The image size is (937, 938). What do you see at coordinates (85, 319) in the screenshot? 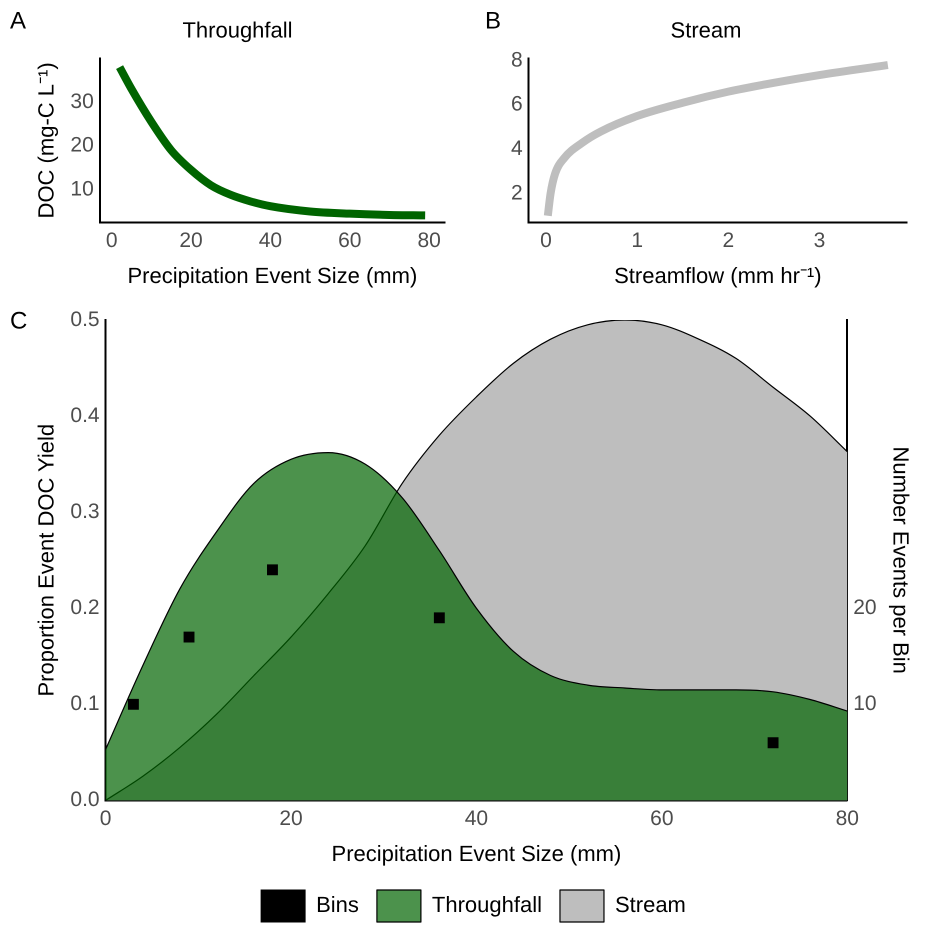
I see `y-tick-label: 0.5` at bounding box center [85, 319].